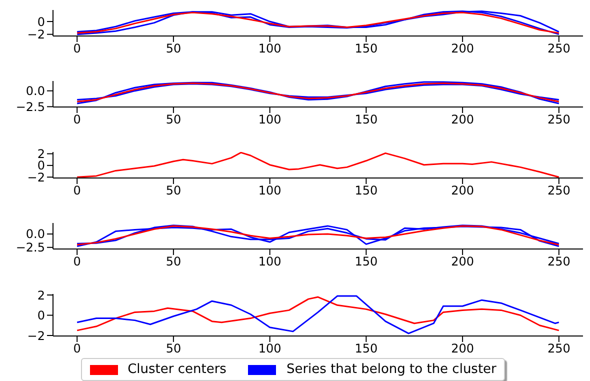 Image resolution: width=590 pixels, height=381 pixels. Describe the element at coordinates (391, 369) in the screenshot. I see `legend-label: Series that belong to the cluster` at that location.